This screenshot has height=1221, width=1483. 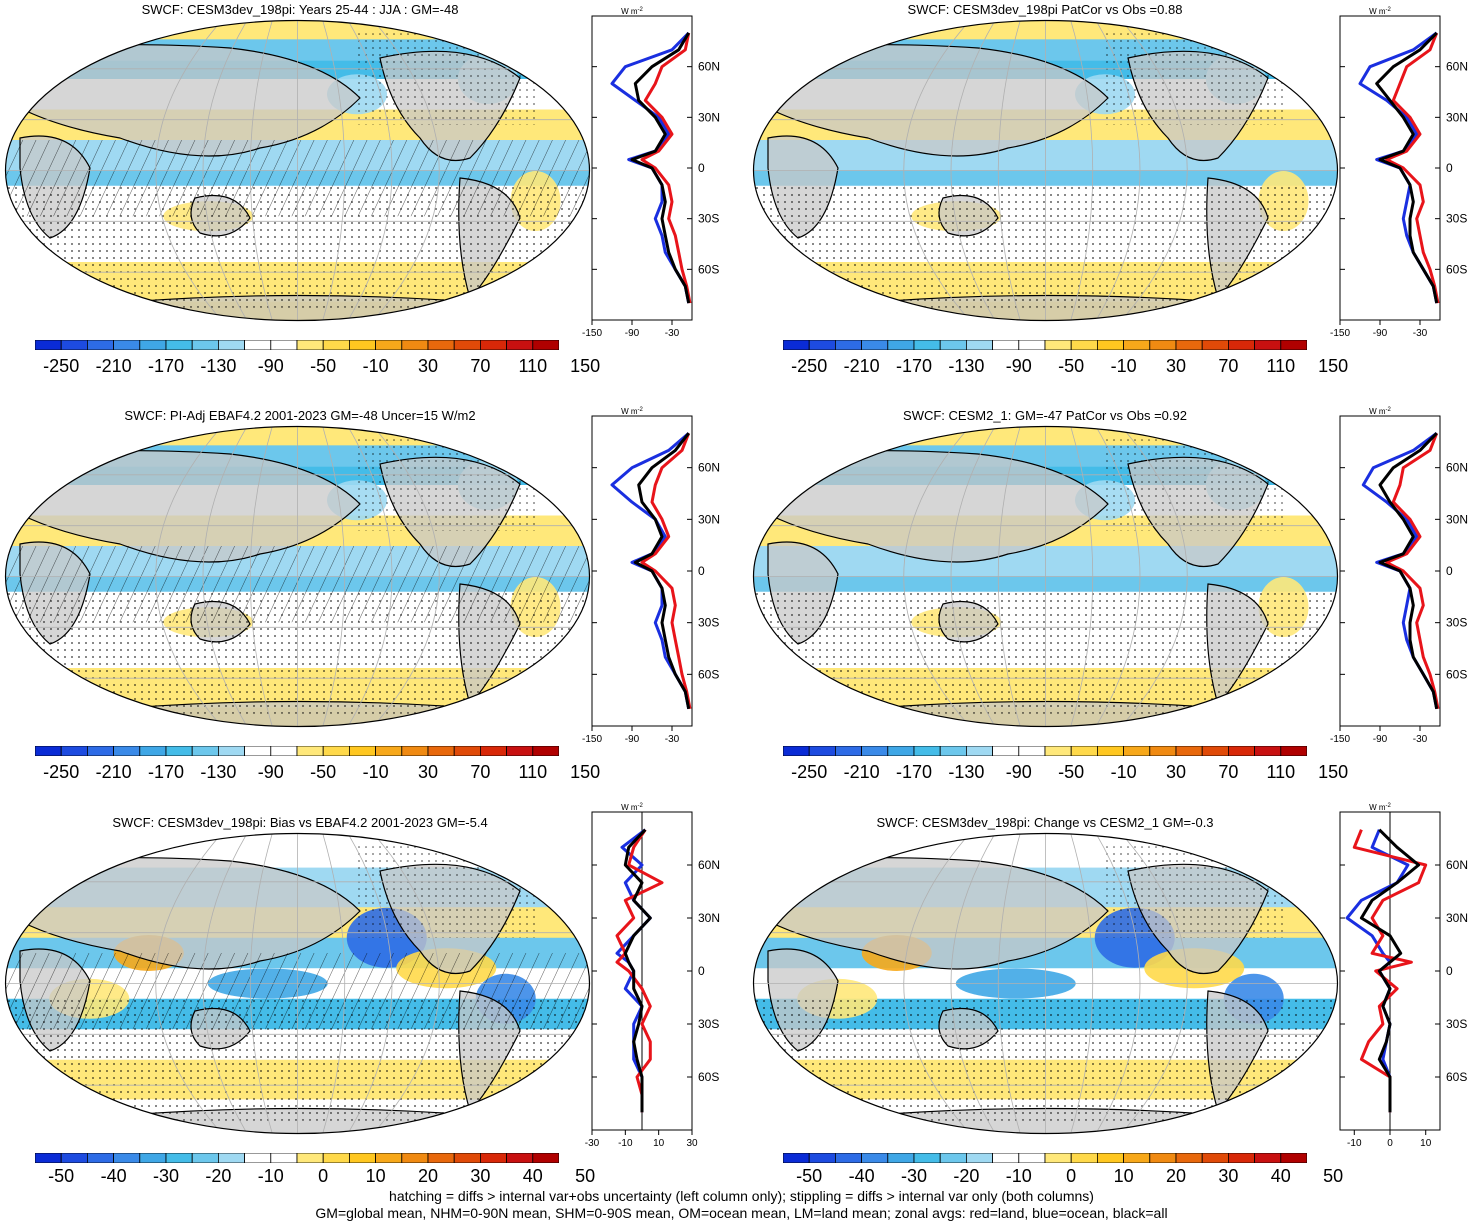 I want to click on map-border, so click(x=1045, y=170).